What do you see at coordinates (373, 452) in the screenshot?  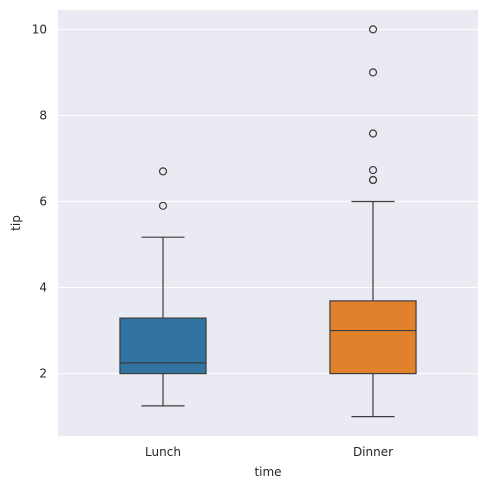 I see `x-tick-label: Dinner` at bounding box center [373, 452].